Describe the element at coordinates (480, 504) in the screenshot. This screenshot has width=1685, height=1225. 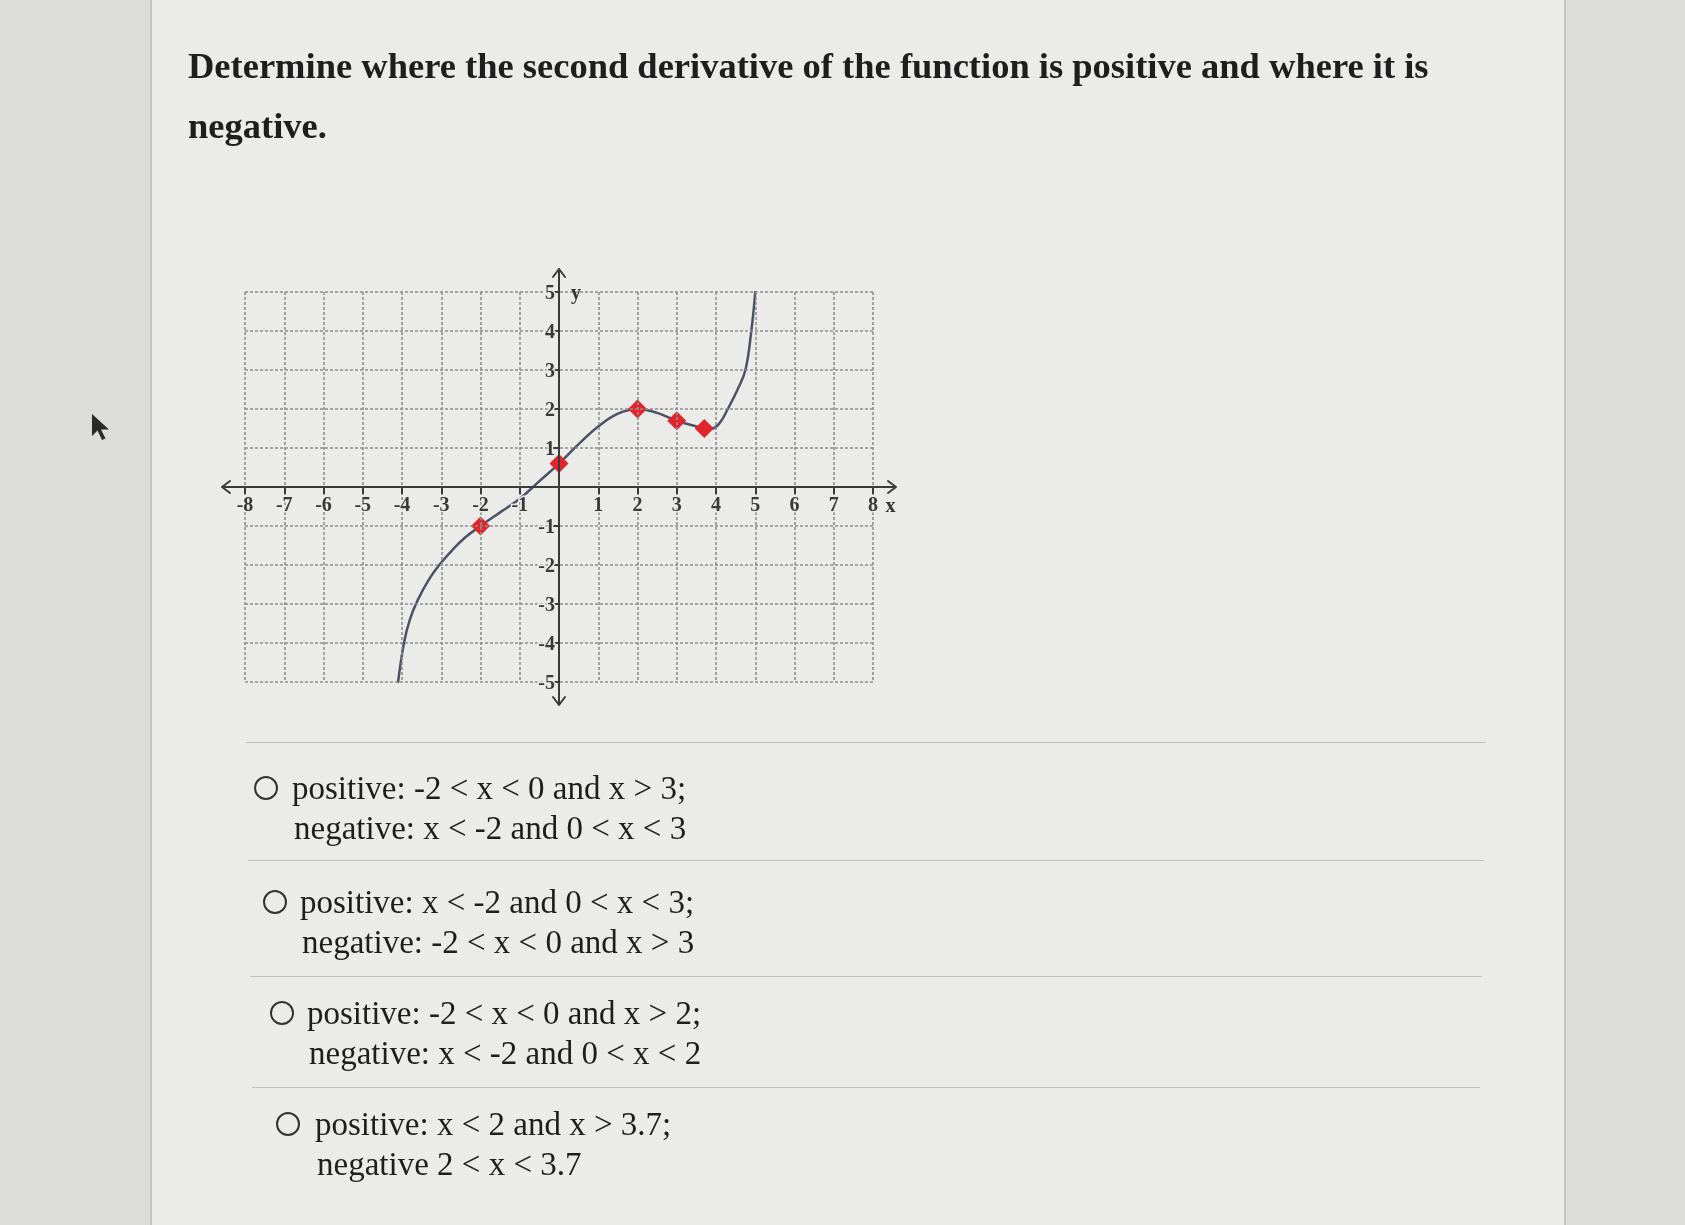
I see `x-tick-label: -2` at that location.